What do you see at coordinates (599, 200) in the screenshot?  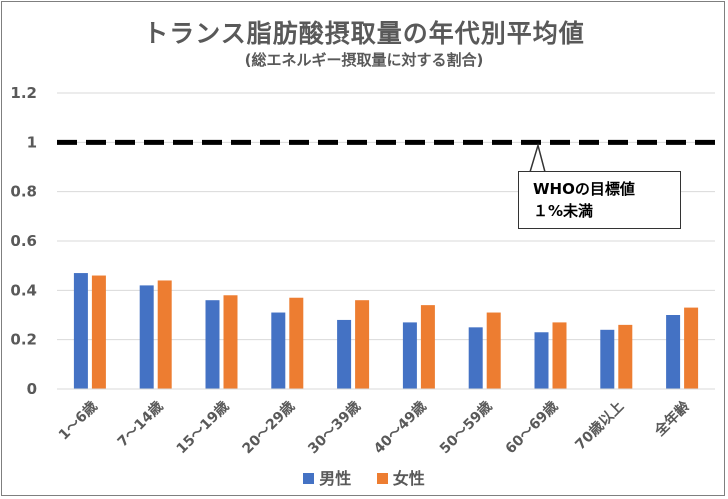 I see `who-target-callout: WHOの目標値 １%未満` at bounding box center [599, 200].